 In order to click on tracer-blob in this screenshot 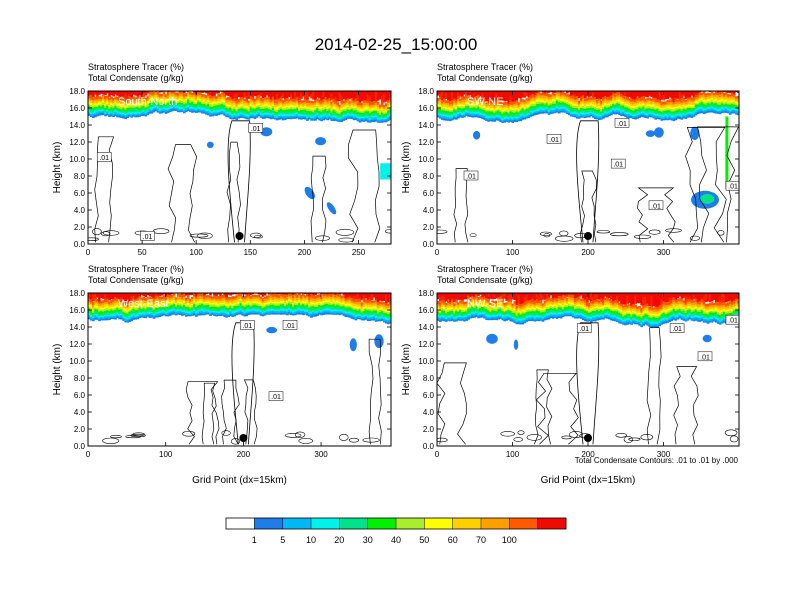, I will do `click(210, 144)`.